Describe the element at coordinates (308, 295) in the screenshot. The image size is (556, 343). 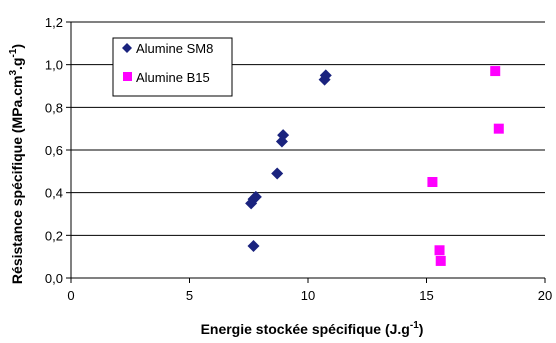
I see `x-tick-label: 10` at that location.